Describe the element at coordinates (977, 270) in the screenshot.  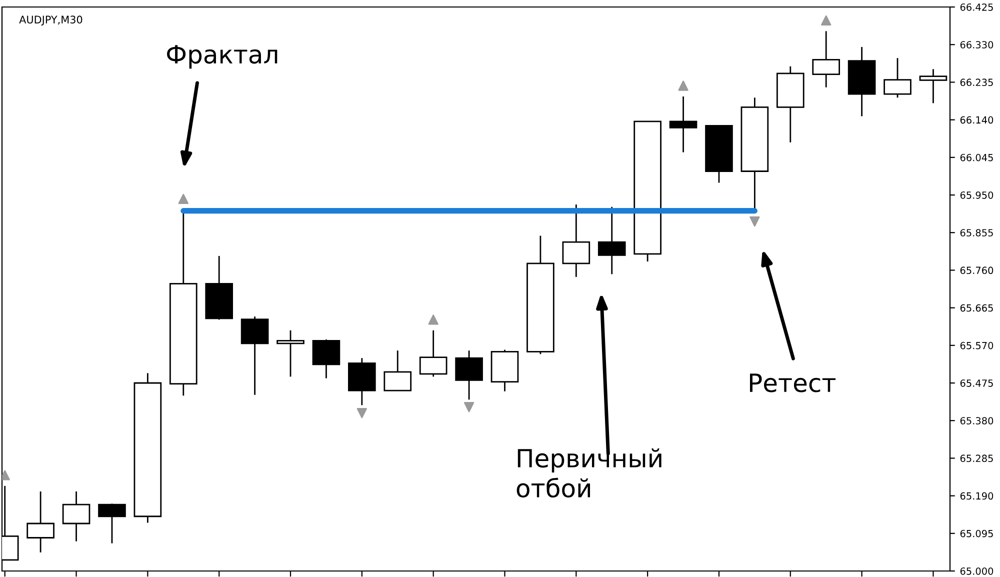
I see `y-tick-label: 65.760` at that location.